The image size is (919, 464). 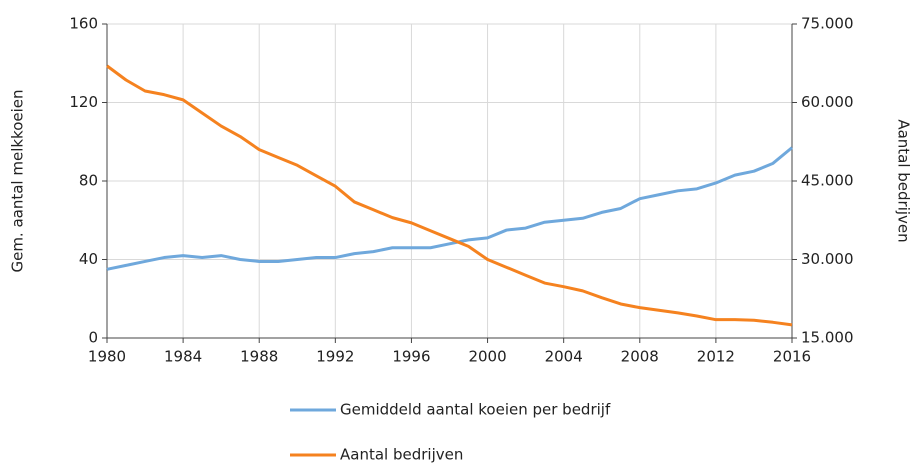 What do you see at coordinates (716, 357) in the screenshot?
I see `x-tick-label: 2012` at bounding box center [716, 357].